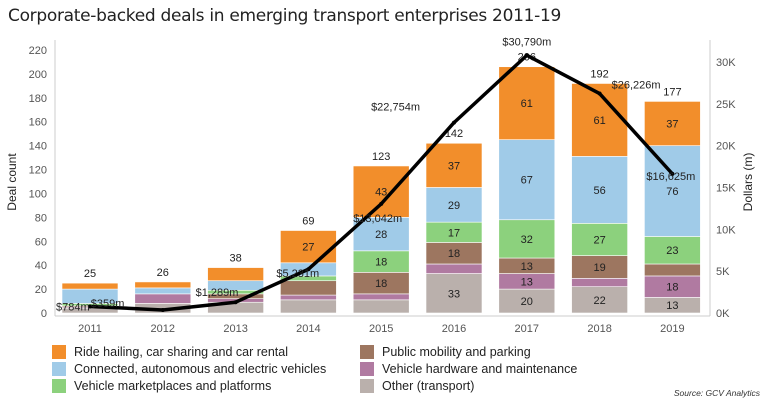  I want to click on y2-tick-label: 20K, so click(726, 147).